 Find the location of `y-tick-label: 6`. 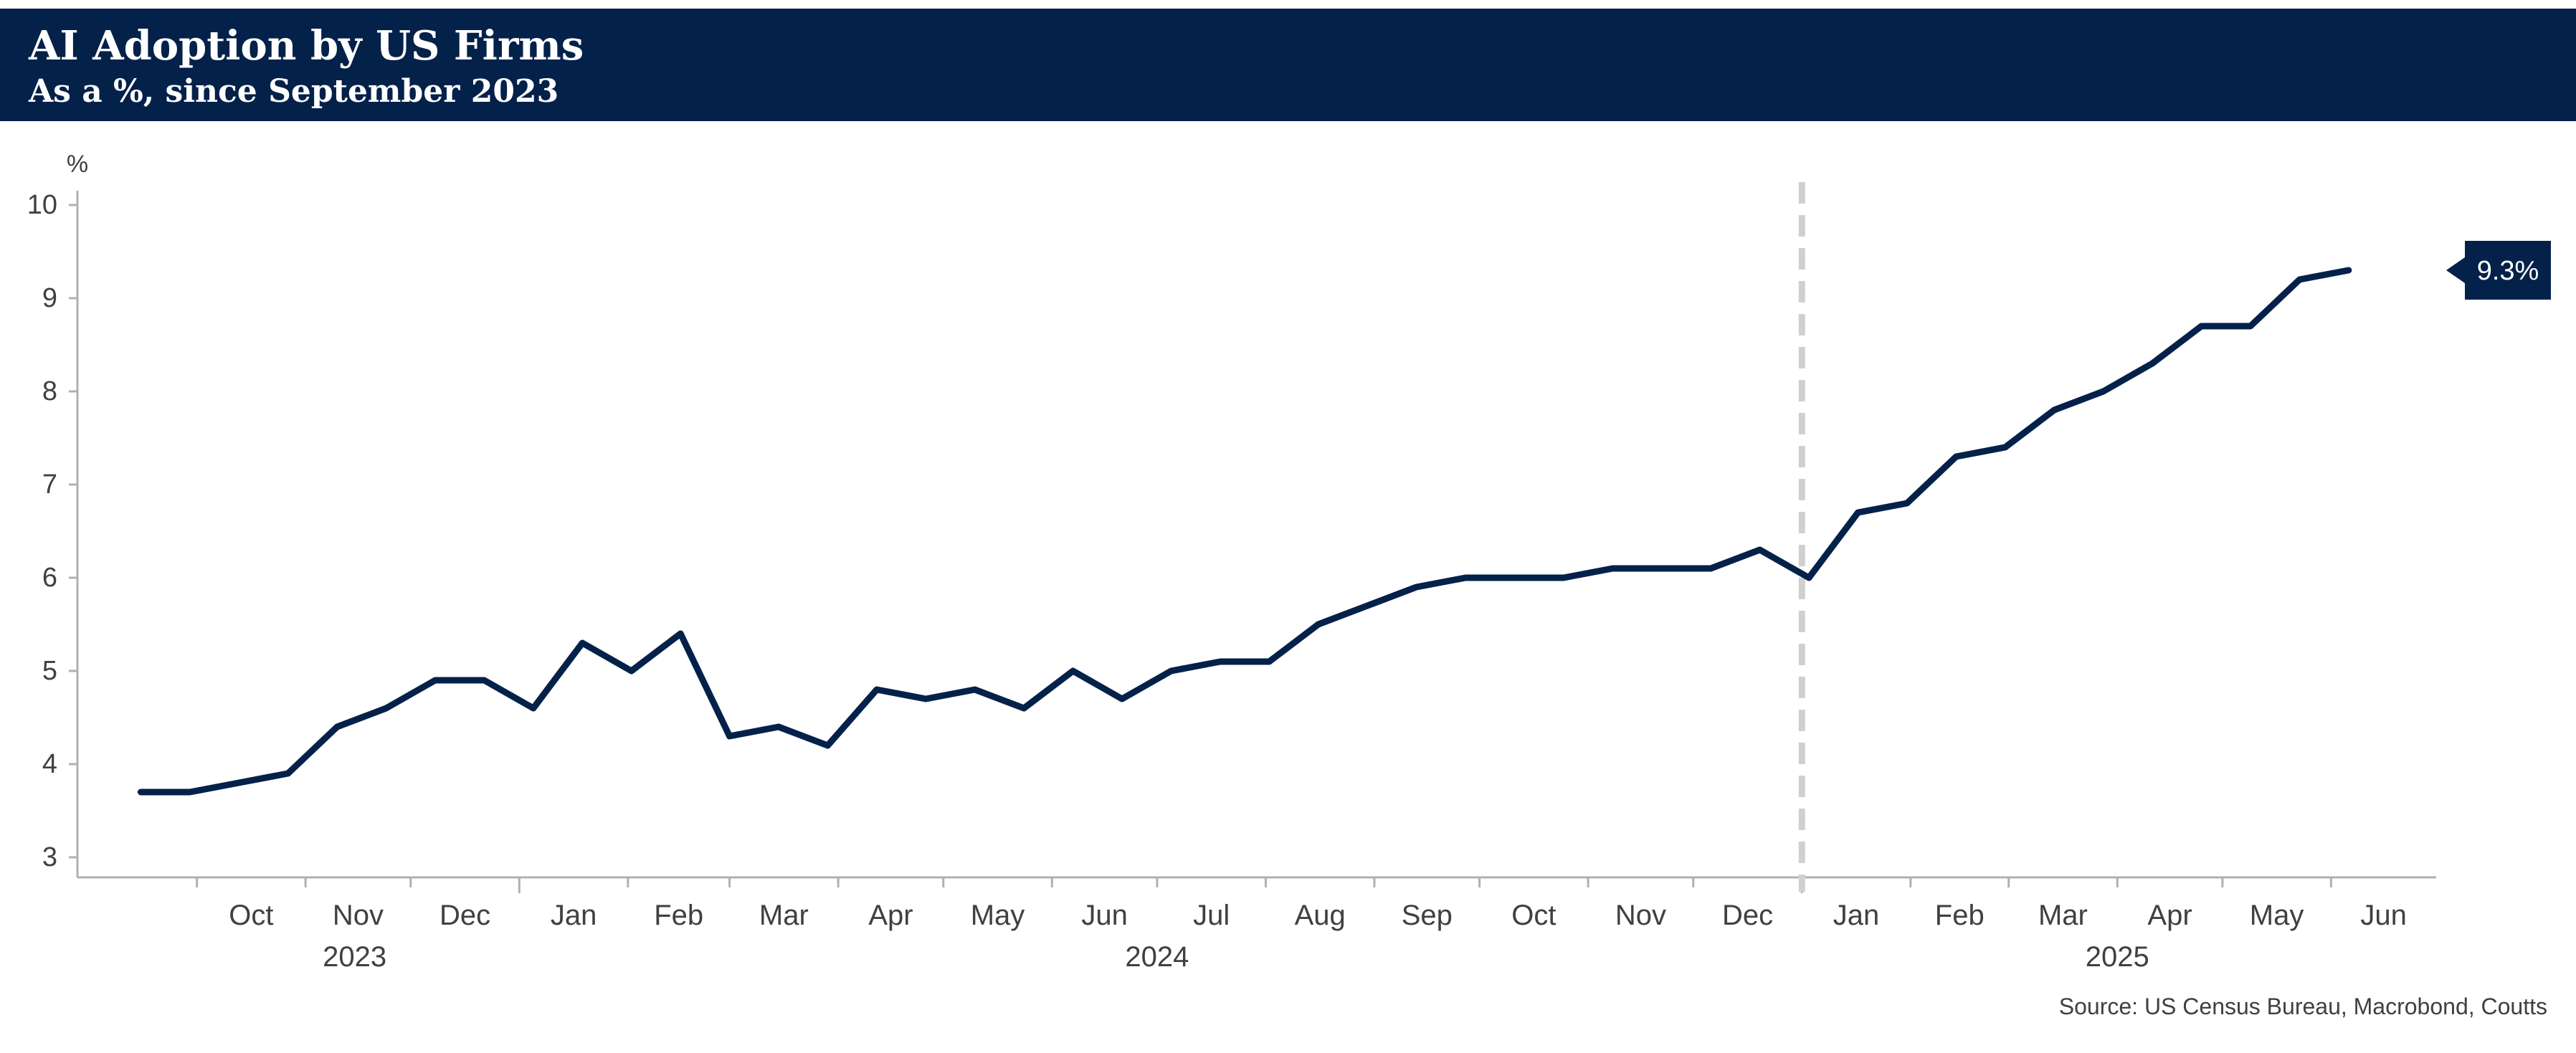

y-tick-label: 6 is located at coordinates (49, 578).